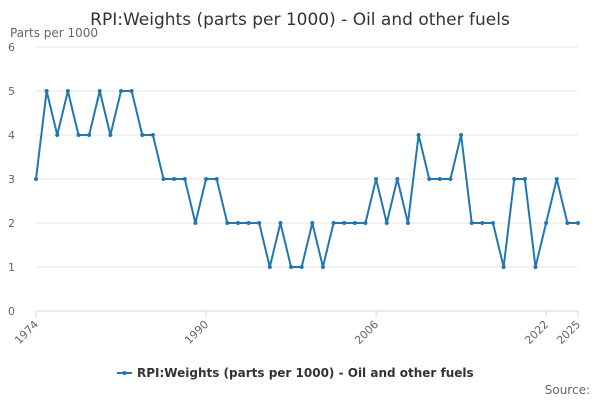  Describe the element at coordinates (297, 328) in the screenshot. I see `x-axis: 1974 1990 2006 2022 2025` at that location.